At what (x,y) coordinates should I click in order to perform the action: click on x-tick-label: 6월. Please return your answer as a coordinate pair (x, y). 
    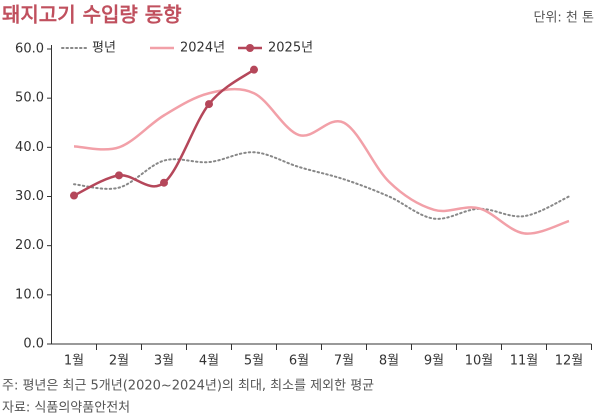
    Looking at the image, I should click on (299, 361).